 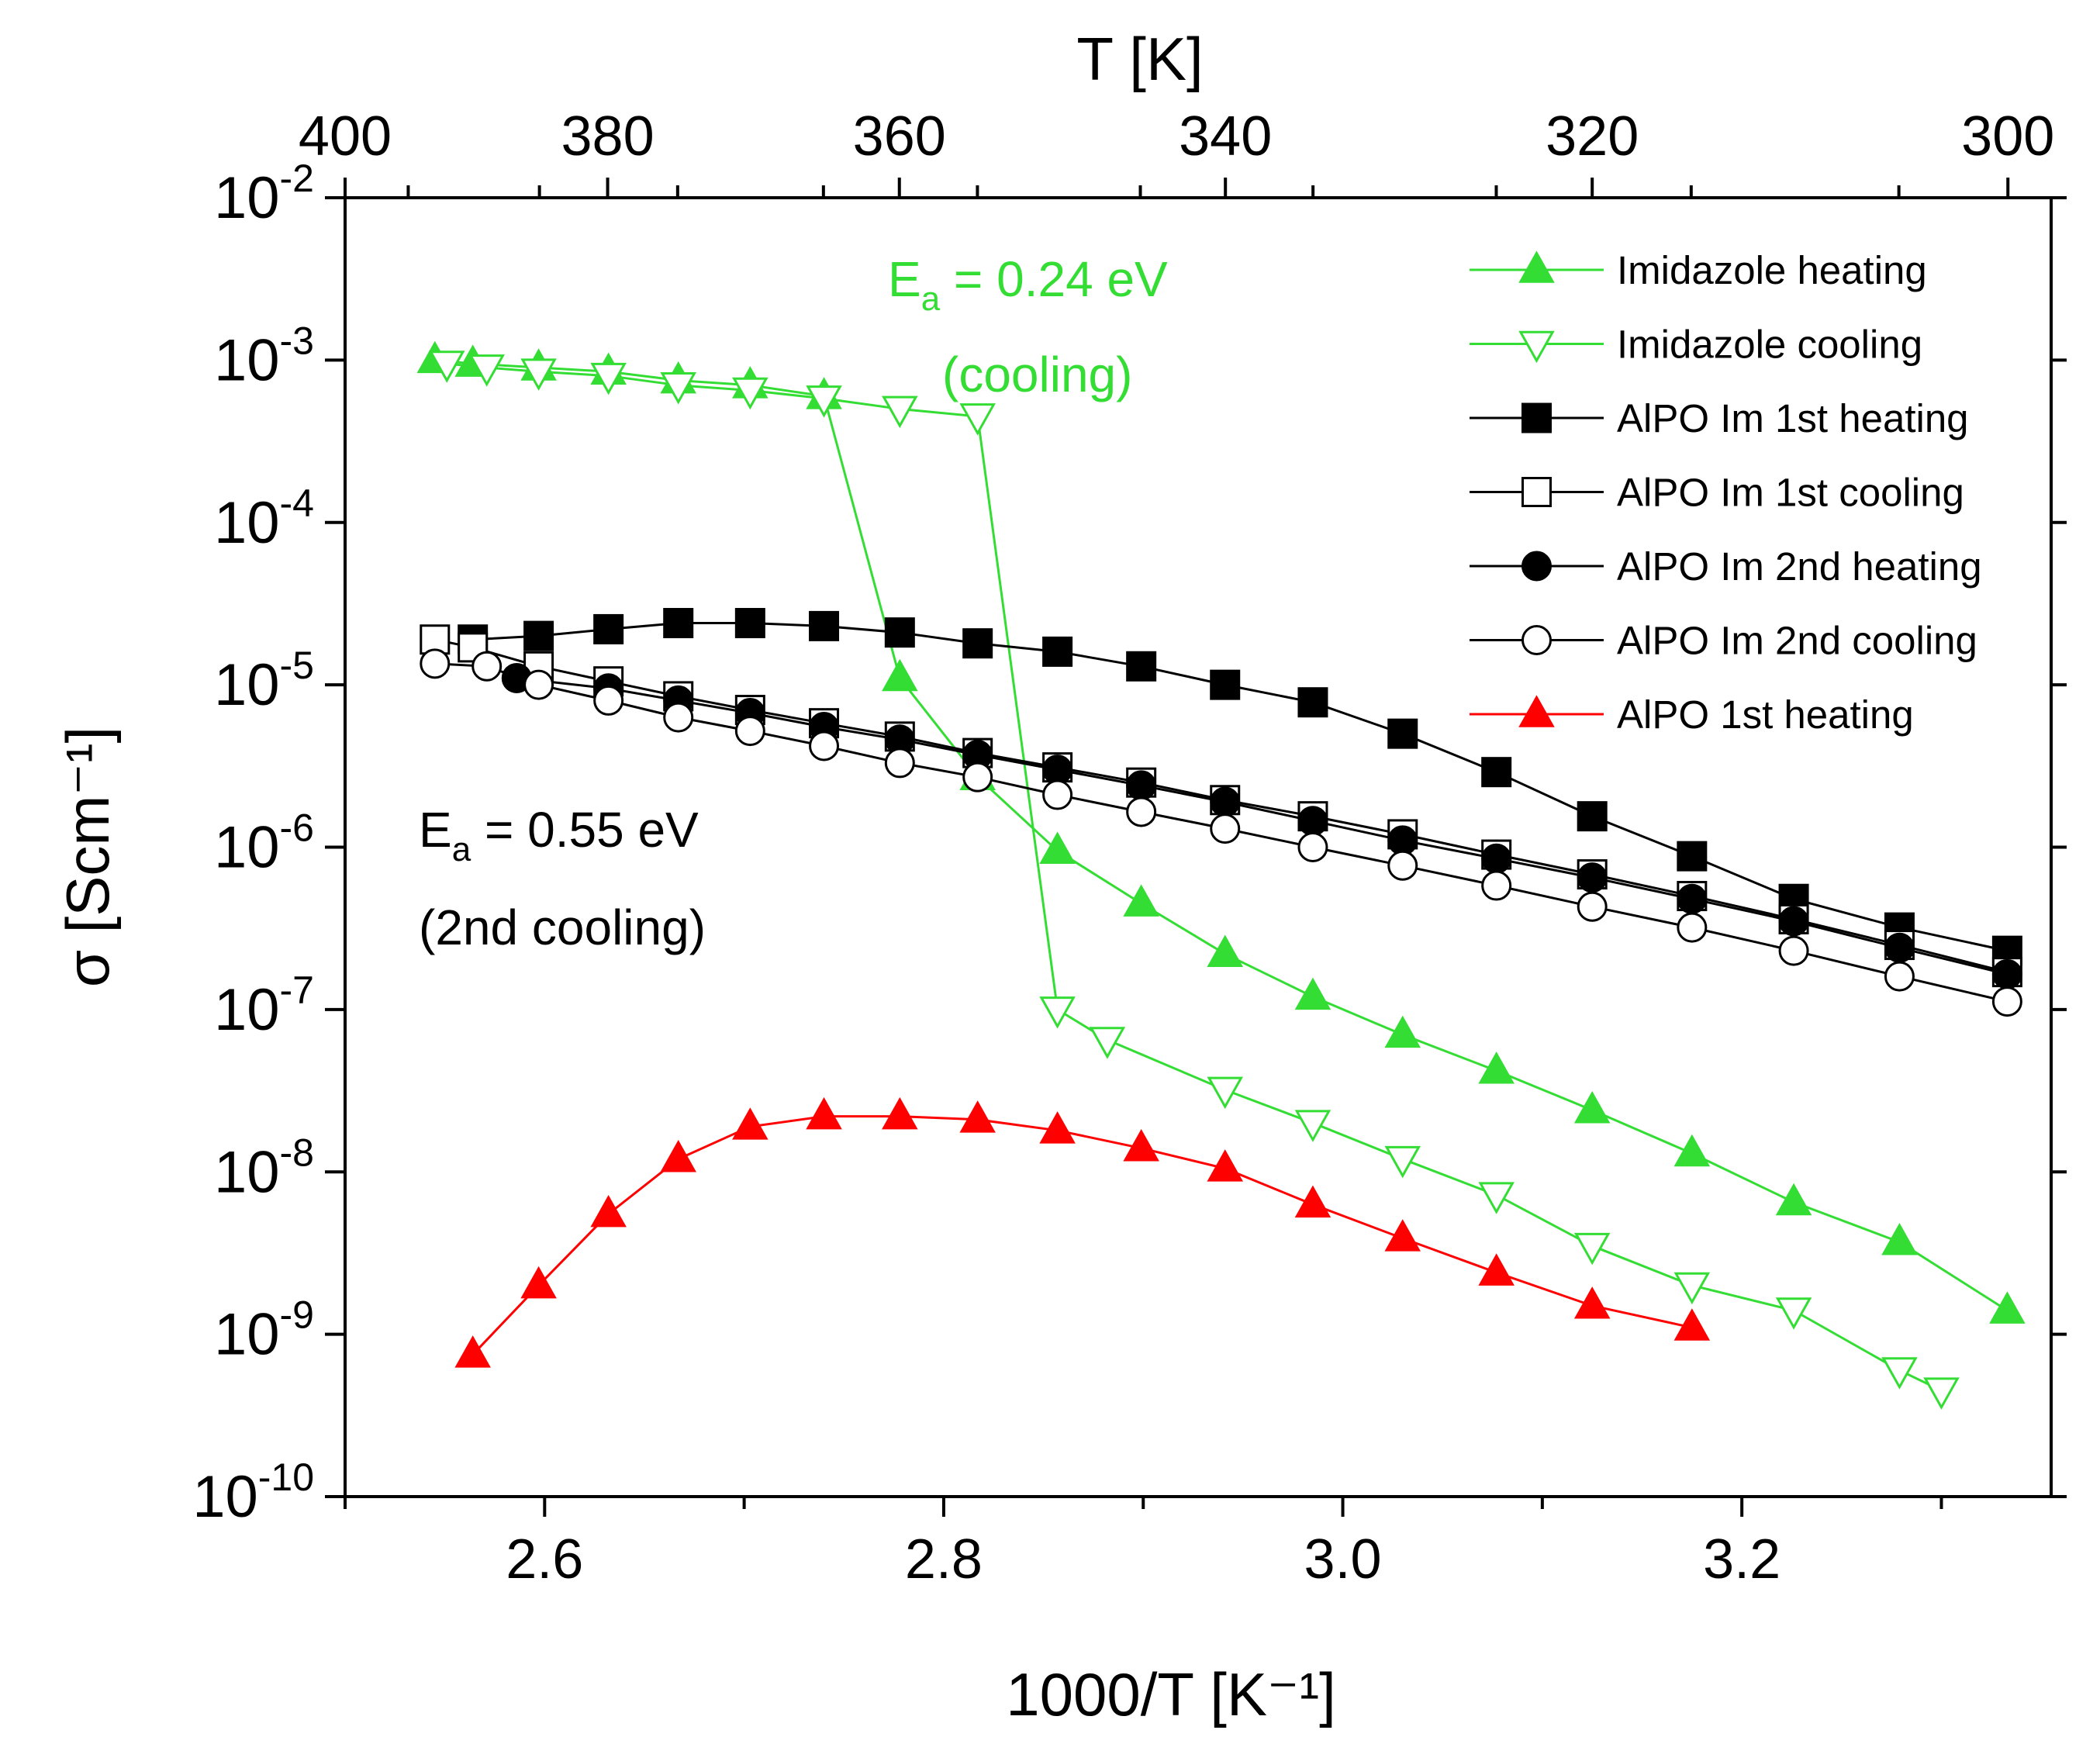 I want to click on legend-label: AlPO Im 1st heating, so click(x=1793, y=418).